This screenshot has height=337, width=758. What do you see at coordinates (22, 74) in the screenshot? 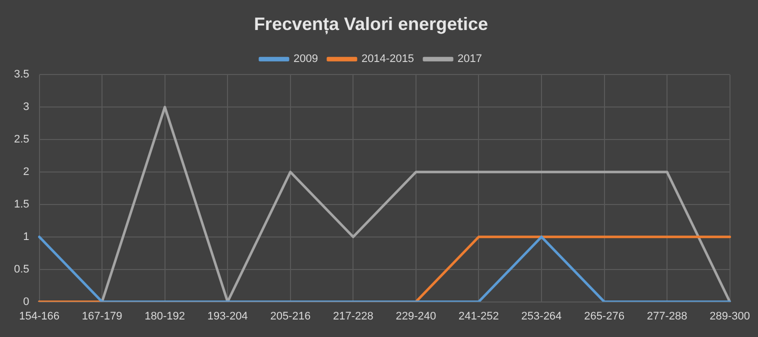
I see `y-tick-label: 3.5` at bounding box center [22, 74].